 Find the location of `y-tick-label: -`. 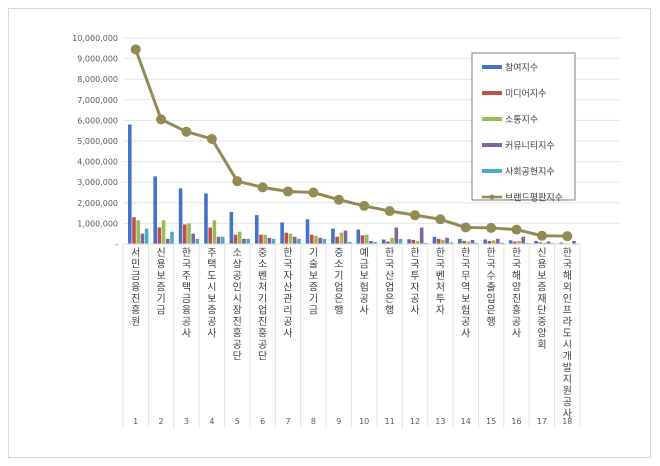

y-tick-label: - is located at coordinates (116, 244).